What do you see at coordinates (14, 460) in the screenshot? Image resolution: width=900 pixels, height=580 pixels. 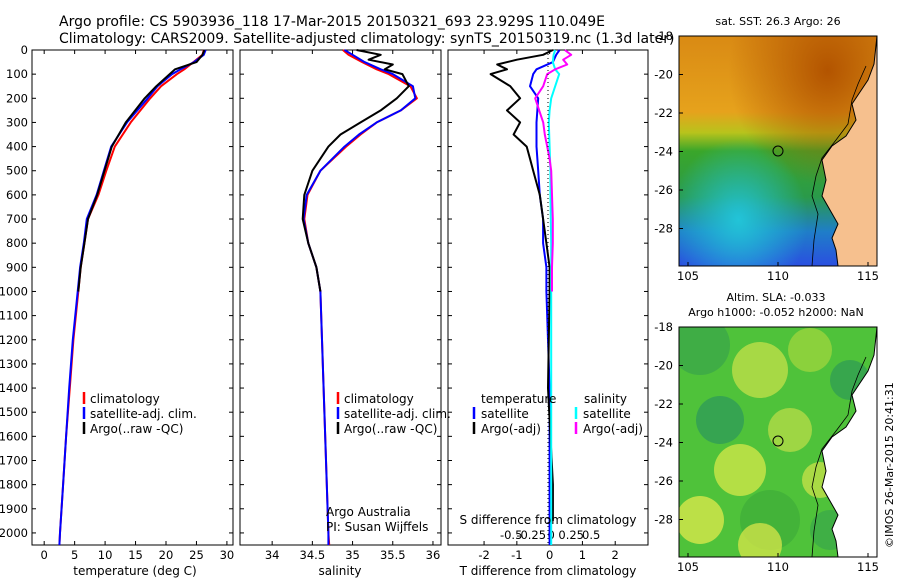 I see `y-tick-label: 1700` at bounding box center [14, 460].